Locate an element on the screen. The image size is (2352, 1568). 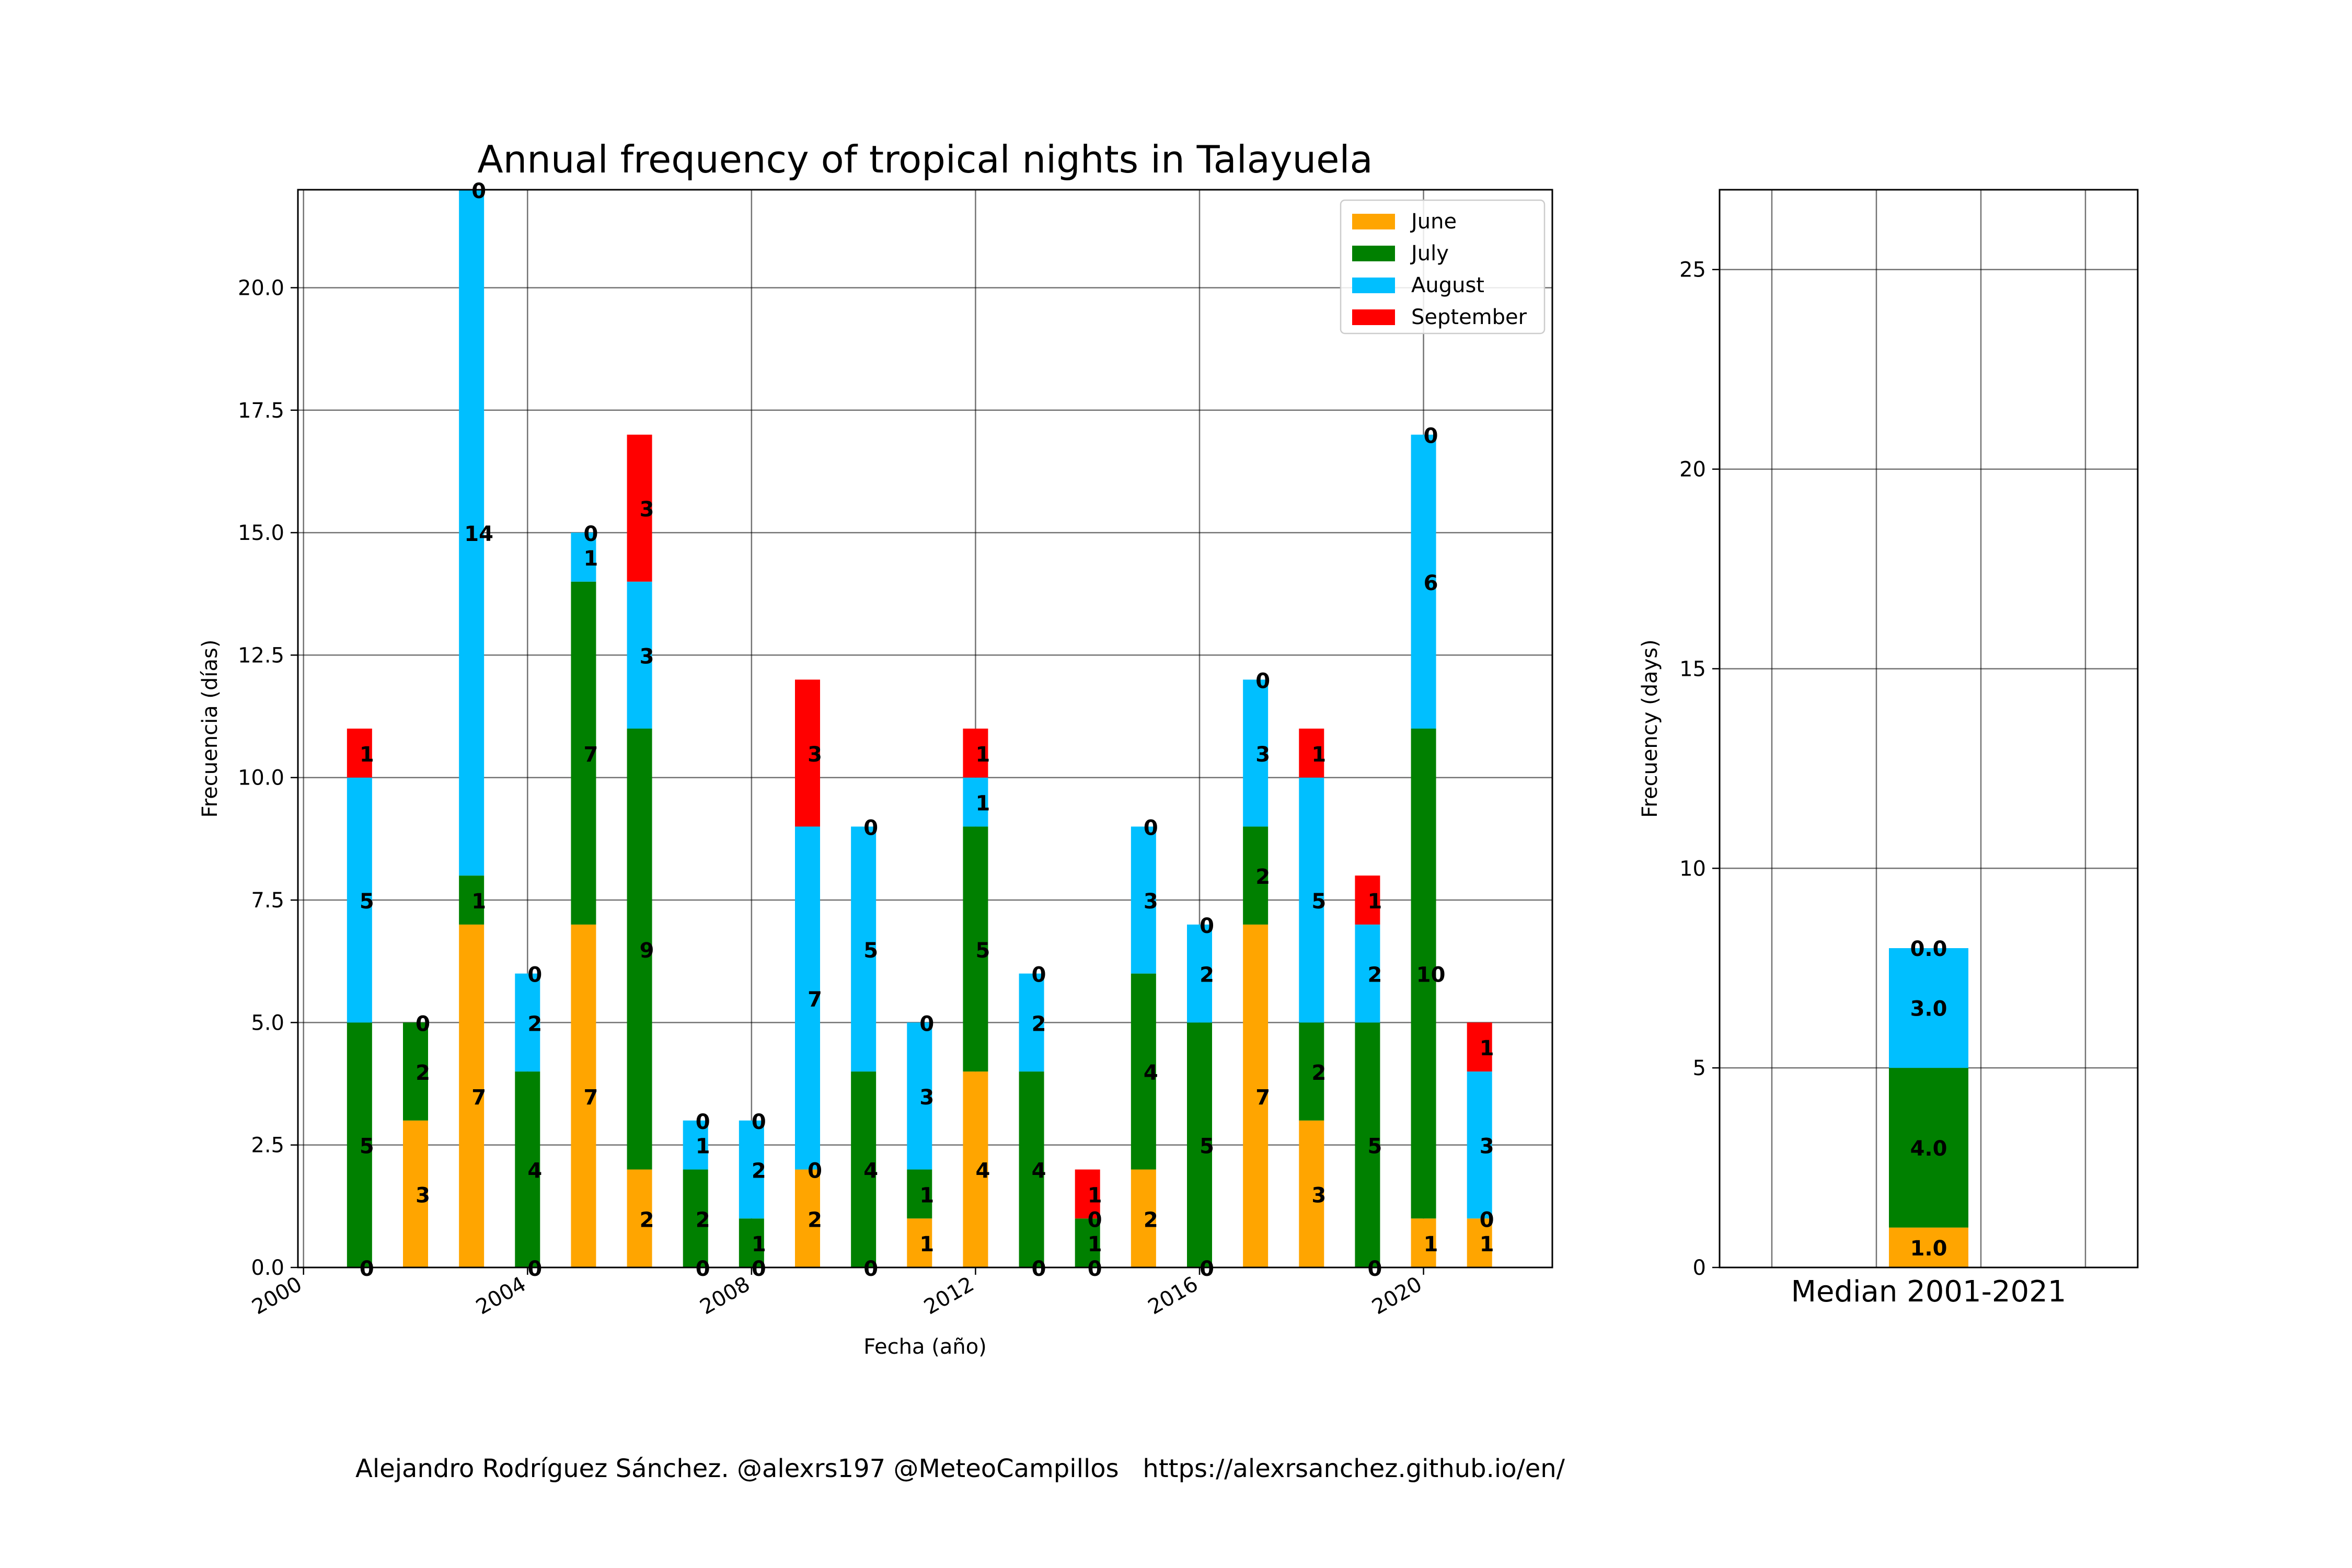
y-tick-label: 17.5 is located at coordinates (261, 411).